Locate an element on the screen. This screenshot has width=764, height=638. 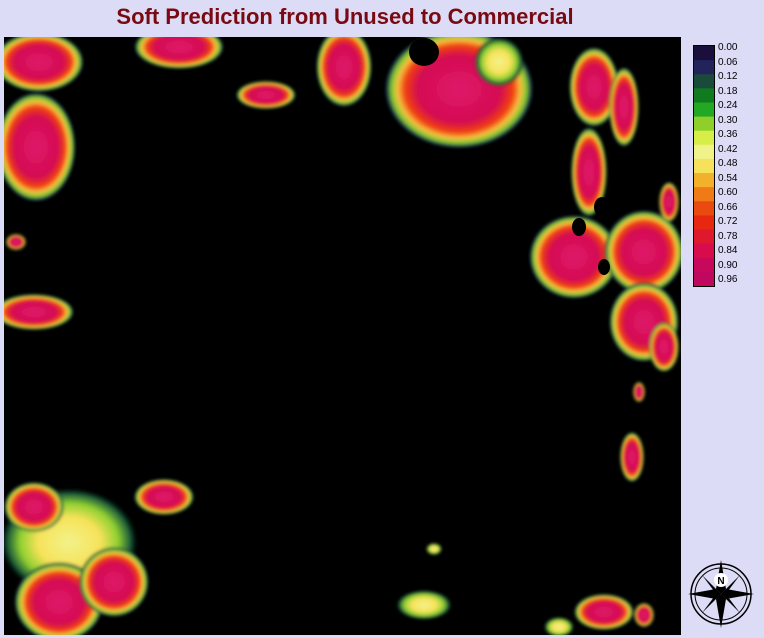
legend-label: 0.06 is located at coordinates (728, 62).